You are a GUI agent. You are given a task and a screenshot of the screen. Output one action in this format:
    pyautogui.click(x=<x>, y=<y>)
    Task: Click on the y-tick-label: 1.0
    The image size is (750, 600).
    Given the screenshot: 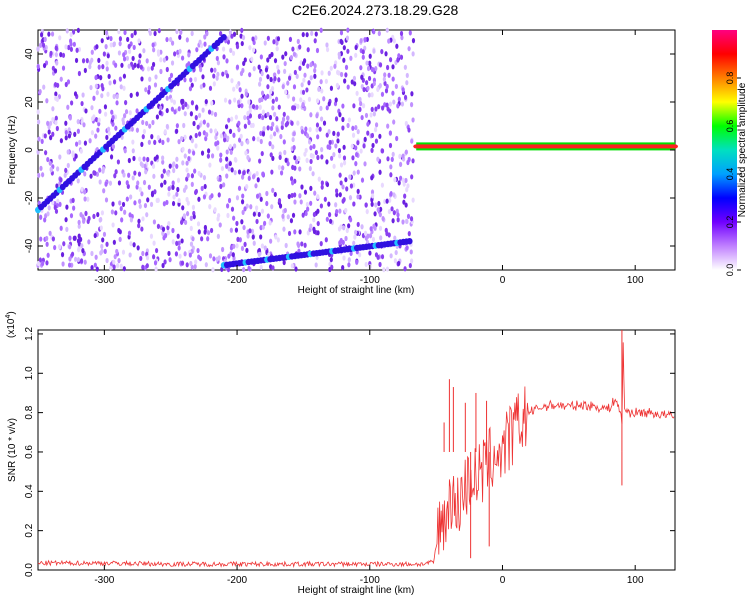 What is the action you would take?
    pyautogui.click(x=29, y=373)
    